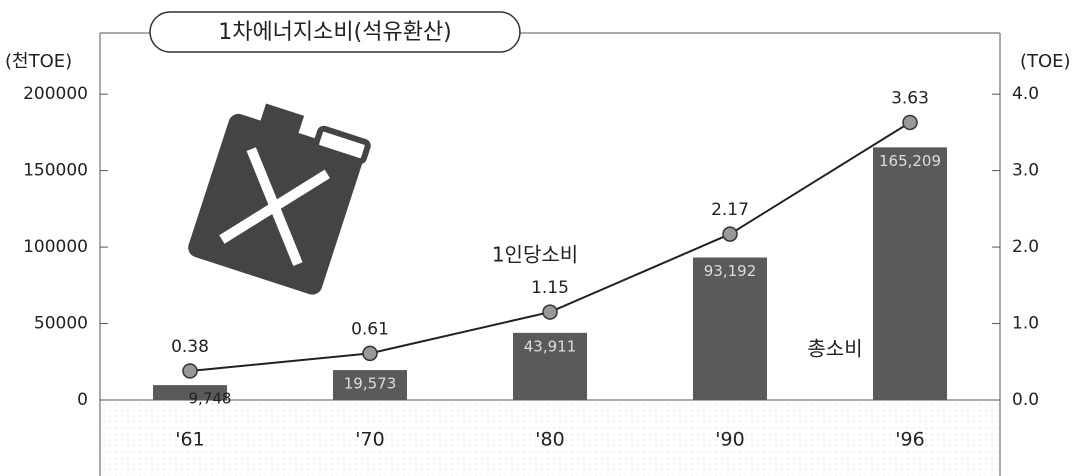 The height and width of the screenshot is (476, 1087). I want to click on y-tick-label: 50000, so click(61, 324).